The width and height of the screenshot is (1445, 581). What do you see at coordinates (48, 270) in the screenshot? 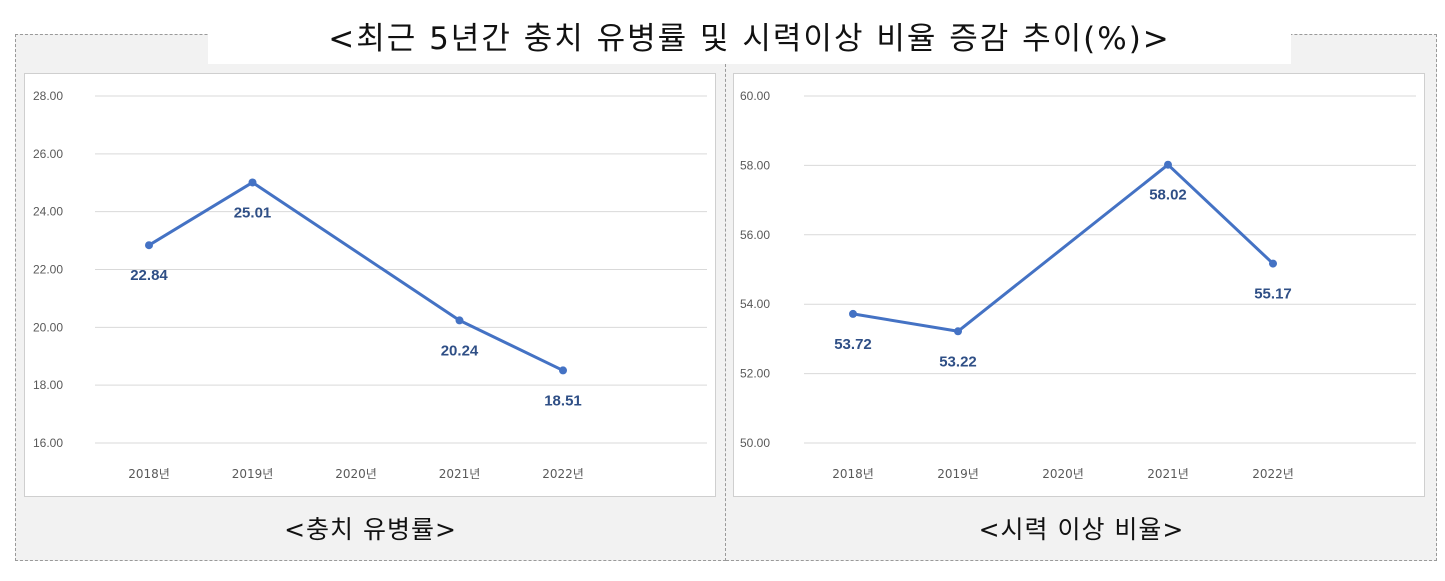
I see `y-tick-label: 22.00` at bounding box center [48, 270].